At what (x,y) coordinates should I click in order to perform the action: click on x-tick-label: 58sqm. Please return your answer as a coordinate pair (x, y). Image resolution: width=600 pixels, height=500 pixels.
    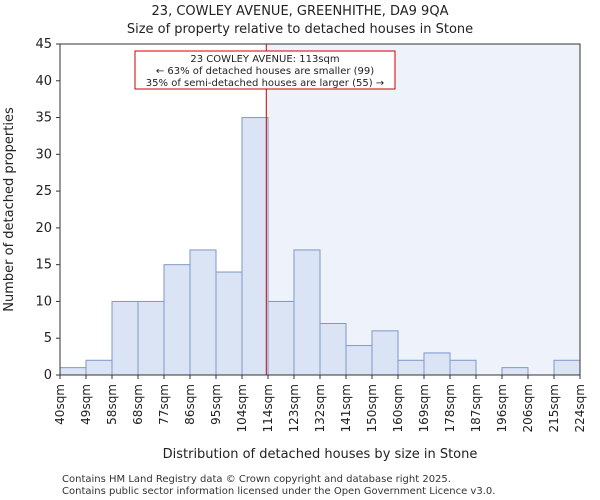
    Looking at the image, I should click on (112, 404).